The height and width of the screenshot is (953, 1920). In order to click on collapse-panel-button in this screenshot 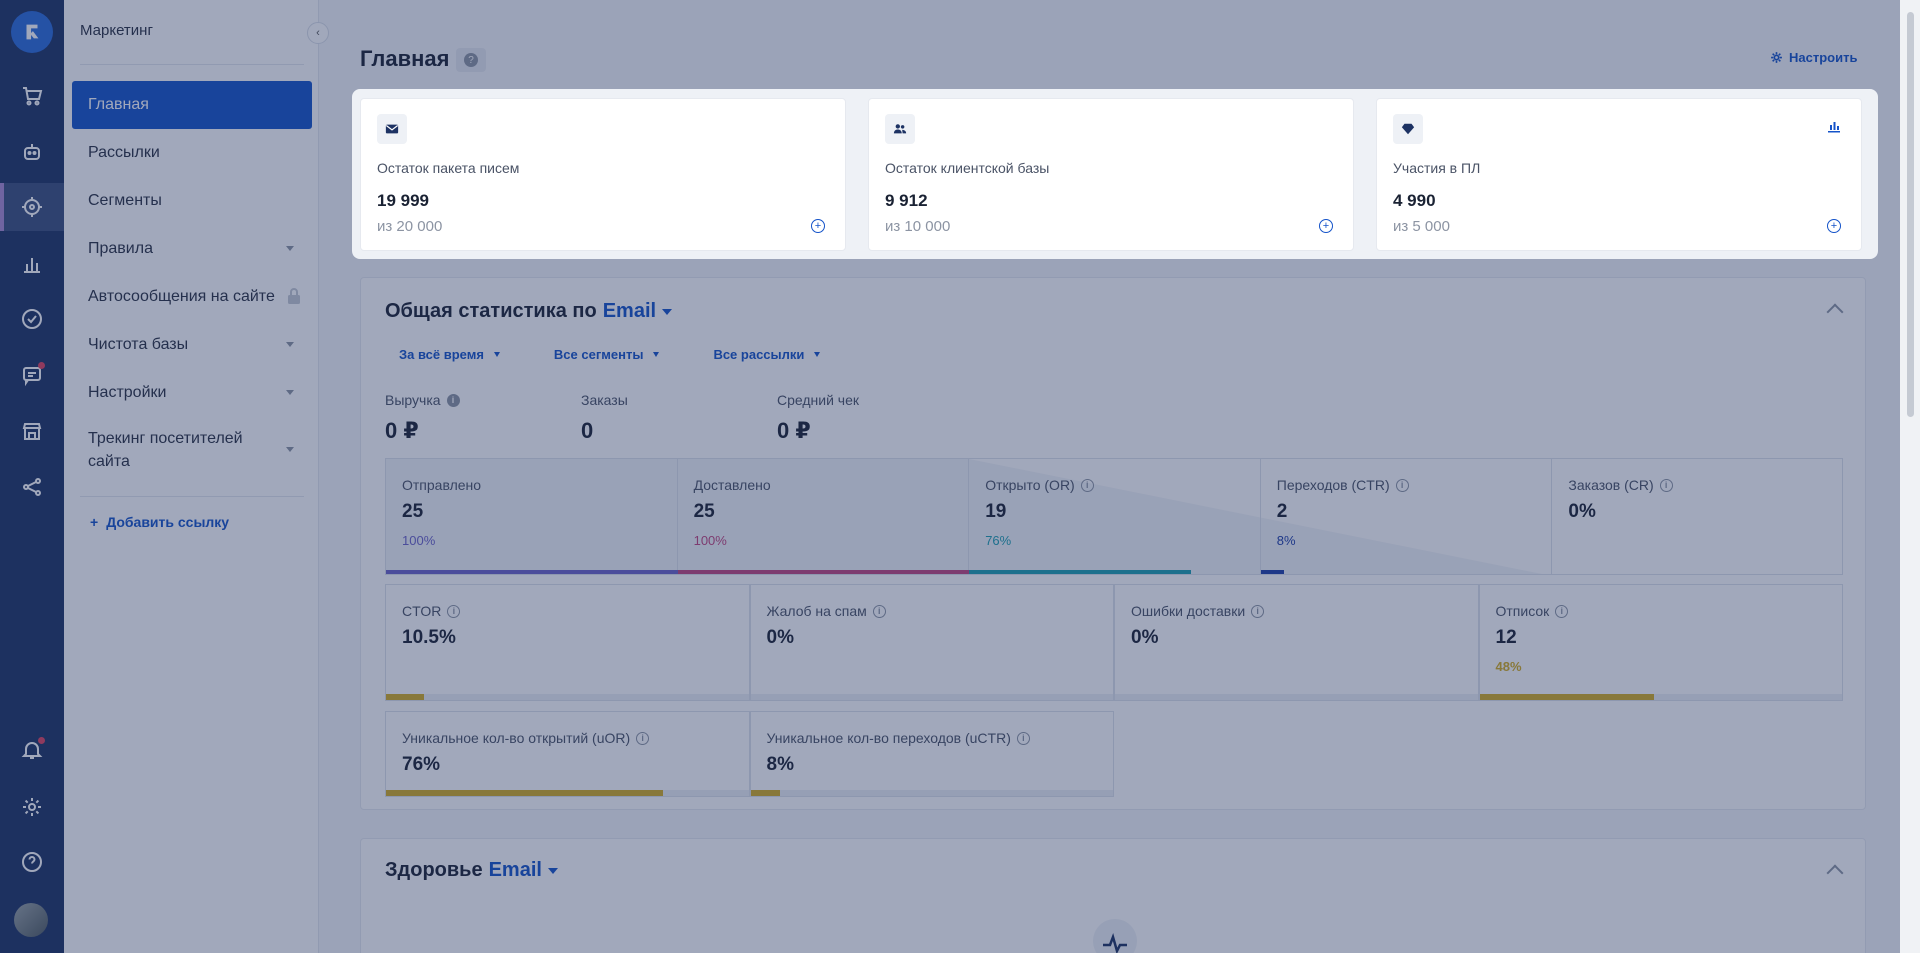, I will do `click(1835, 312)`.